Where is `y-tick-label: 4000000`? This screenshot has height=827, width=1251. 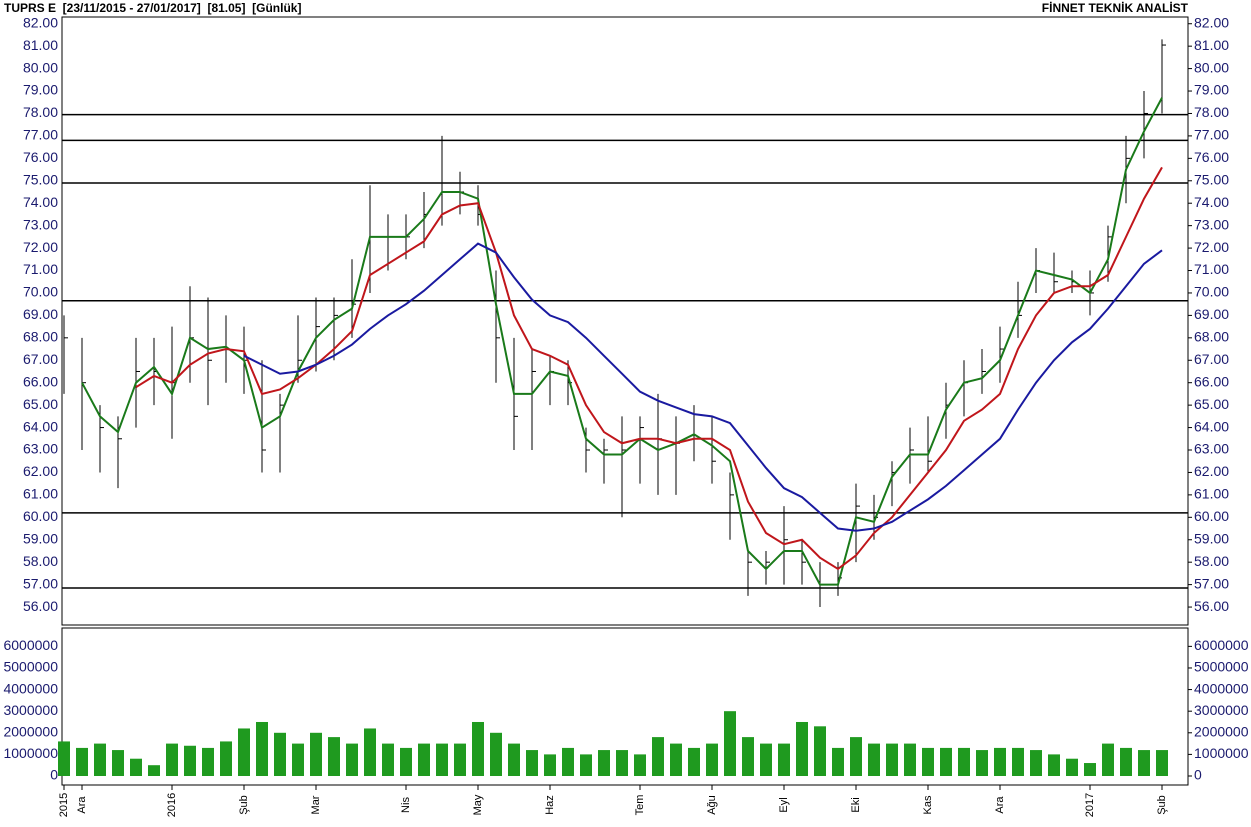
y-tick-label: 4000000 is located at coordinates (30, 688).